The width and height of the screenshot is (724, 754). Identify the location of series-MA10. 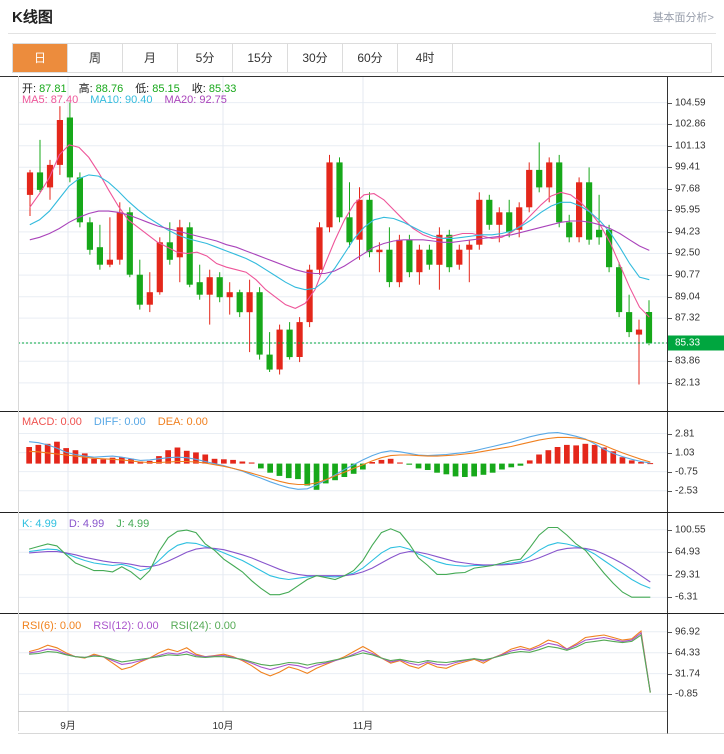
(339, 232).